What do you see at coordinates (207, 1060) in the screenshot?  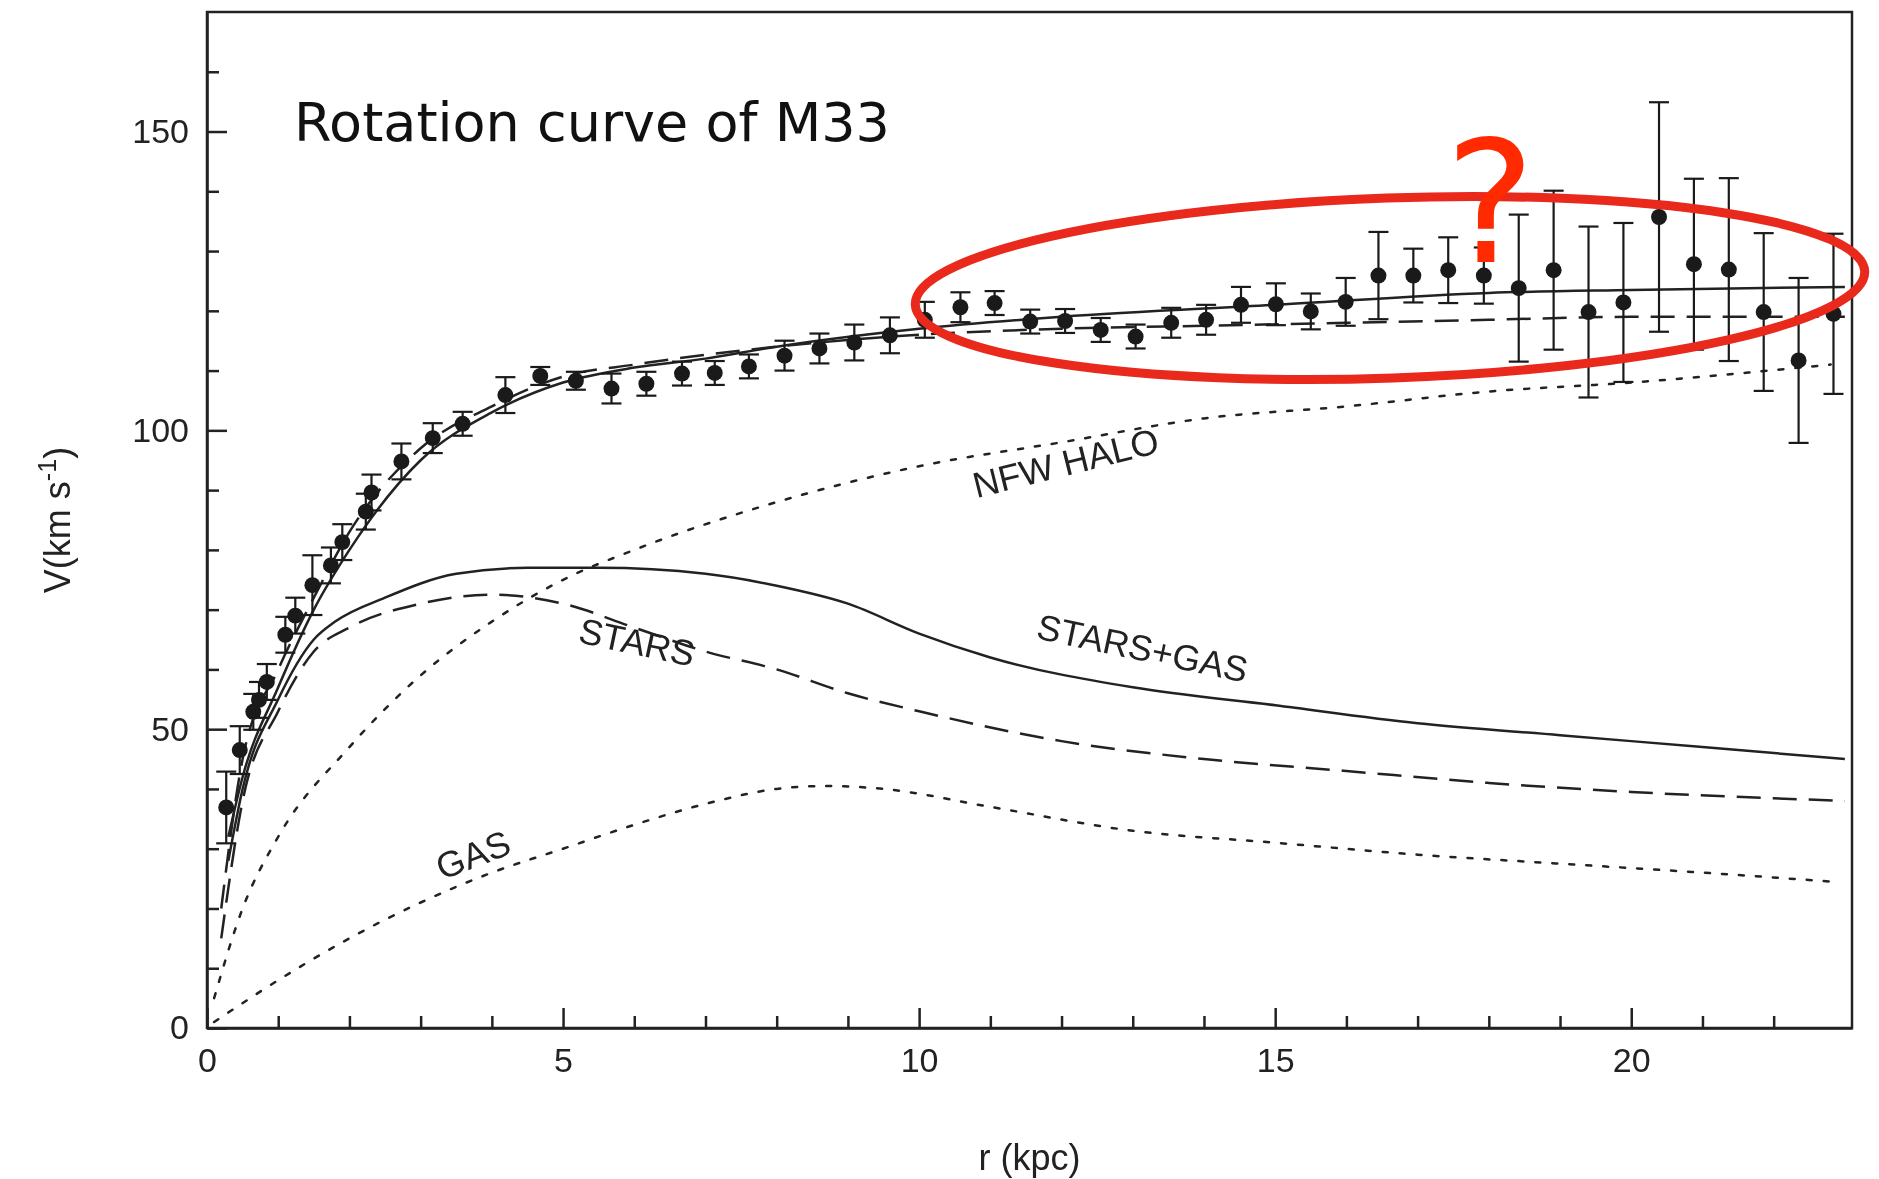 I see `x-tick-label: 0` at bounding box center [207, 1060].